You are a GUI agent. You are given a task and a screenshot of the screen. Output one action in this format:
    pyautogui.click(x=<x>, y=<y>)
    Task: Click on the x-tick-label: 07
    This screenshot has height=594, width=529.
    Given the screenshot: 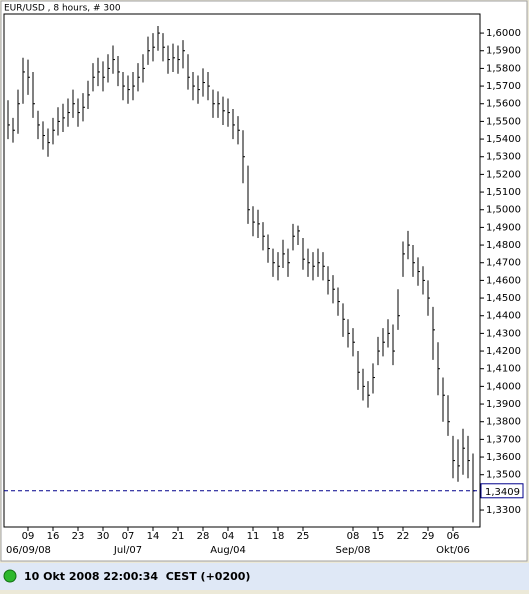 What is the action you would take?
    pyautogui.click(x=128, y=536)
    